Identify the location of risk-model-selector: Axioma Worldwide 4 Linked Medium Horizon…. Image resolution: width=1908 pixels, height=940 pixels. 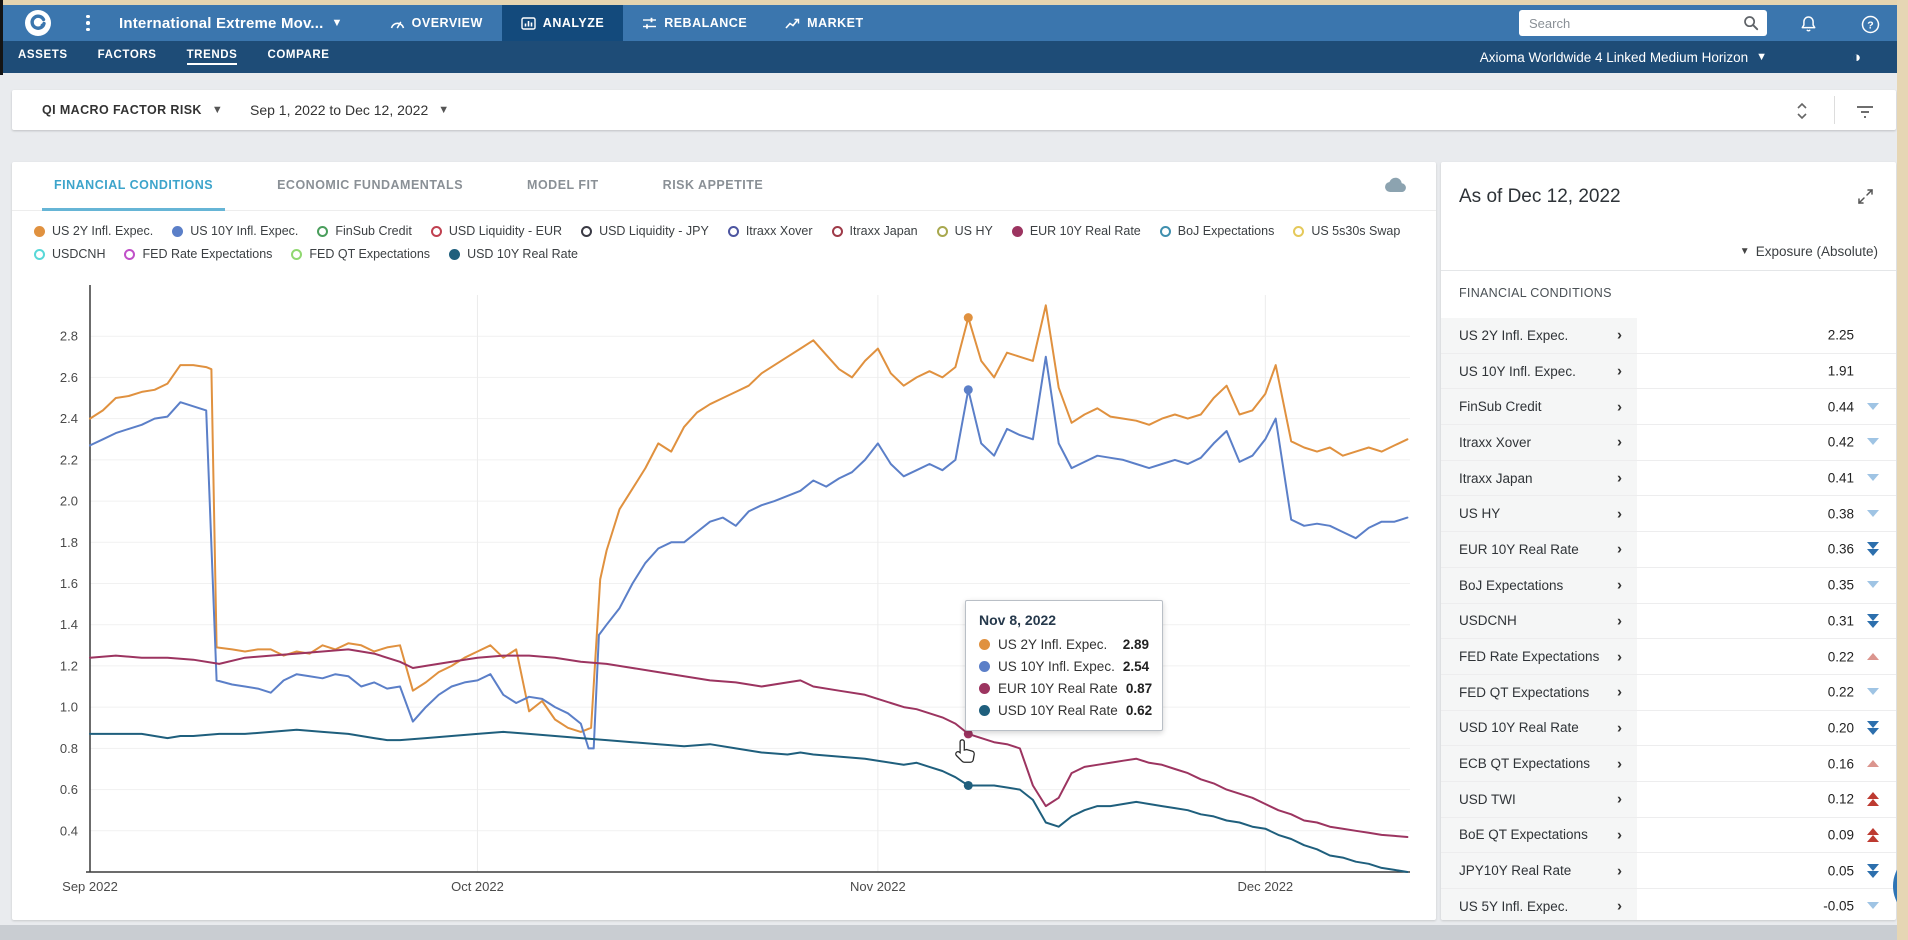
(1623, 57).